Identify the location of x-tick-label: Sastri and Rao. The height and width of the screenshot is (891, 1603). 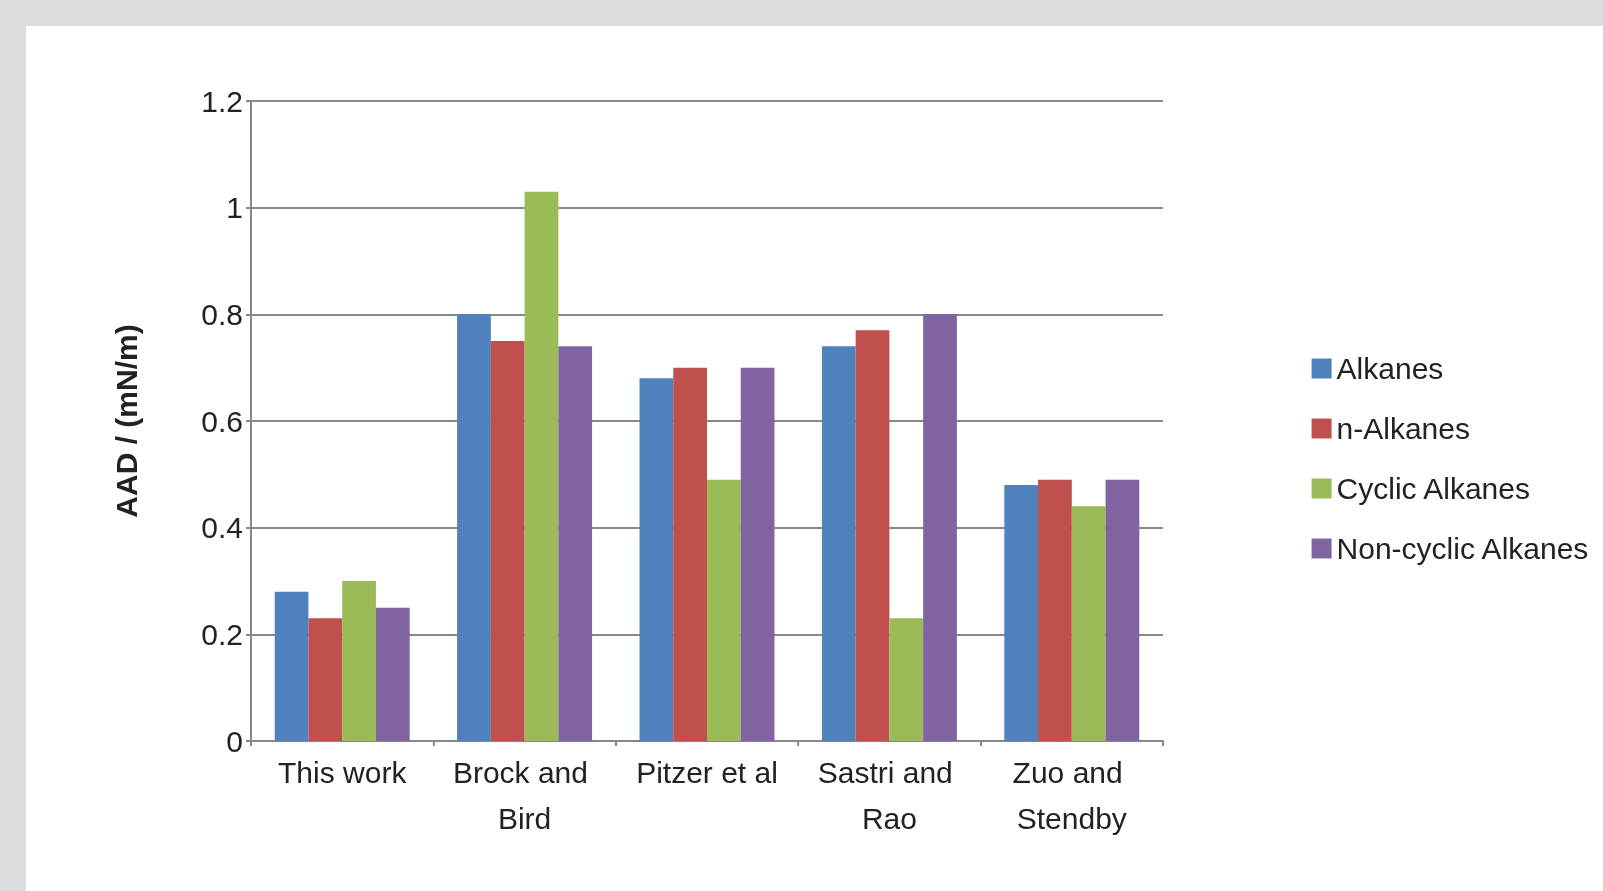
(889, 795).